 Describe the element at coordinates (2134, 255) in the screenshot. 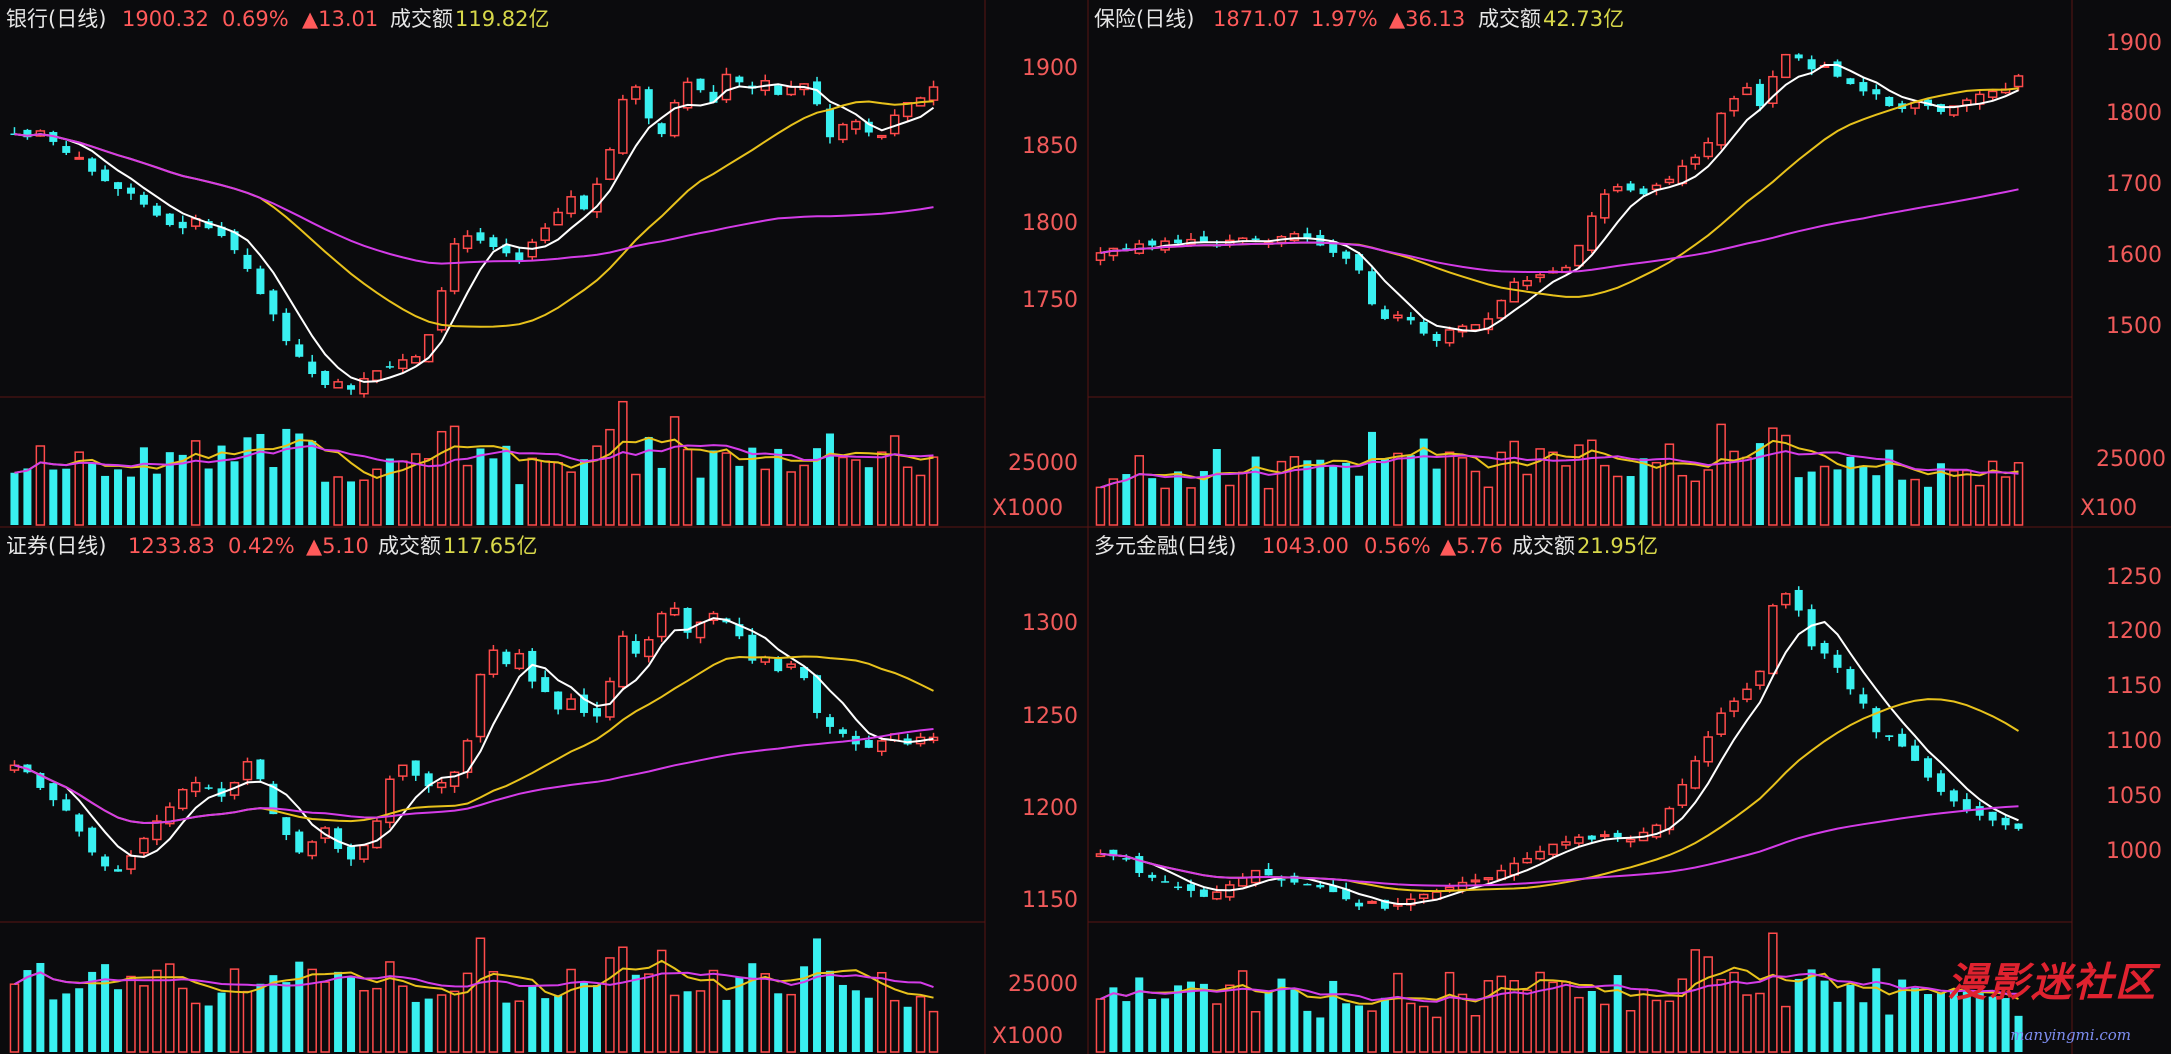

I see `right-tick-label: 1600` at that location.